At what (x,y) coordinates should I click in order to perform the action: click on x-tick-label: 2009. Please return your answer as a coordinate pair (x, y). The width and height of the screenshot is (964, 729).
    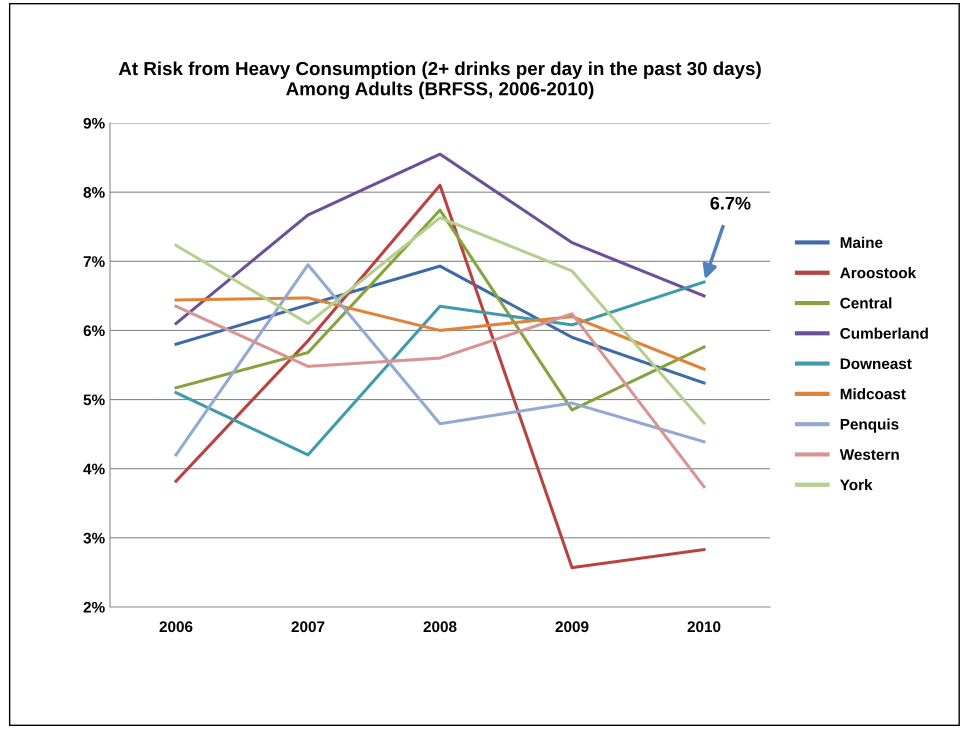
    Looking at the image, I should click on (572, 626).